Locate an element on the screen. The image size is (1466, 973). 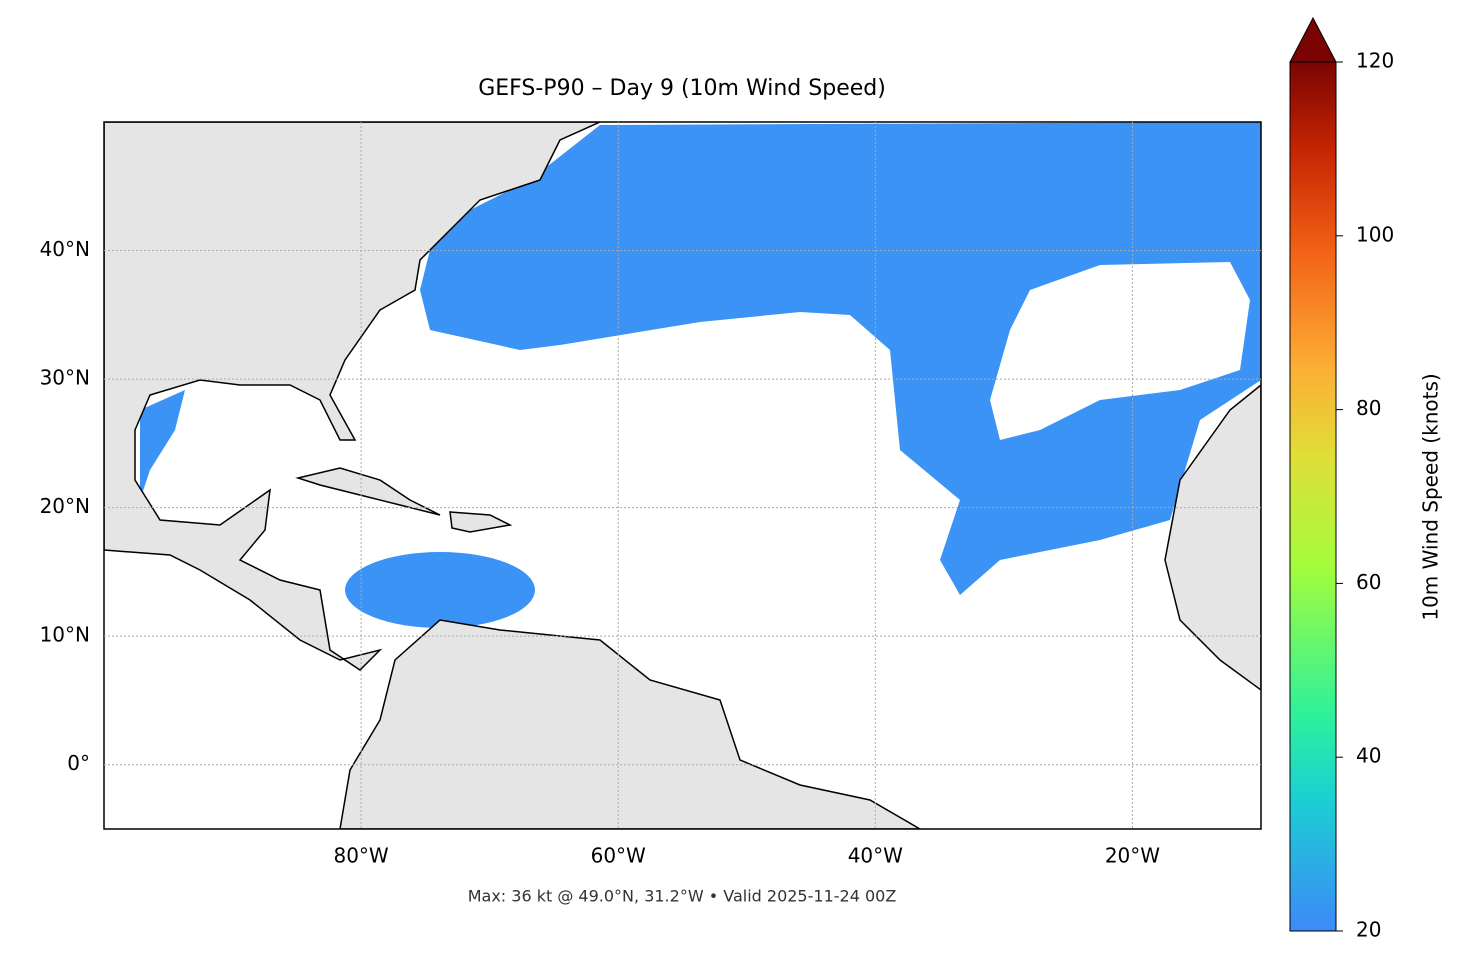
colorbar-frame is located at coordinates (1313, 496).